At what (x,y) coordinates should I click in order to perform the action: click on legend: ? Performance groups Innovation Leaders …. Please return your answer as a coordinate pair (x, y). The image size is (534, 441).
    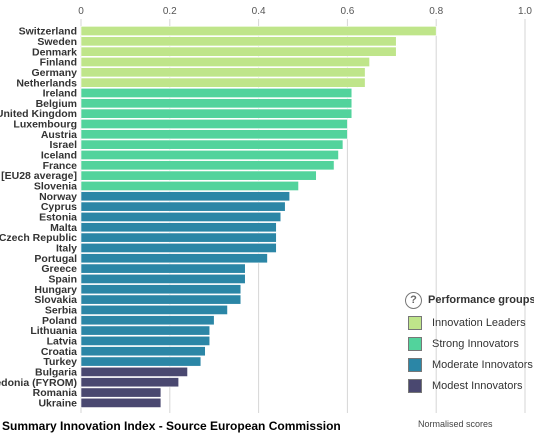
    Looking at the image, I should click on (469, 344).